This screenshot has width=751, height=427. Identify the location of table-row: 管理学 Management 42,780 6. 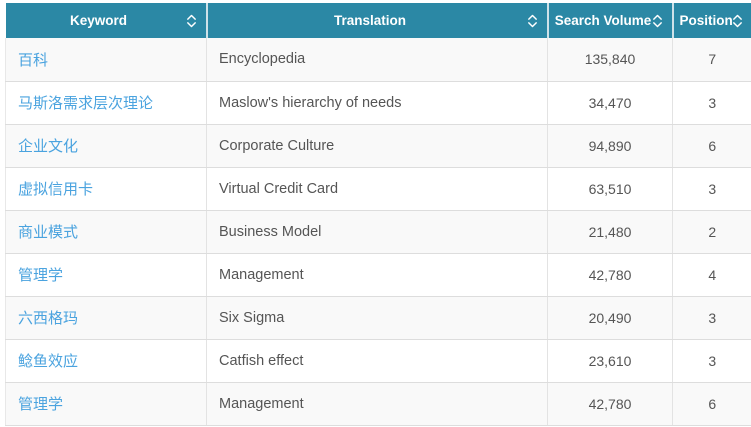
(378, 404).